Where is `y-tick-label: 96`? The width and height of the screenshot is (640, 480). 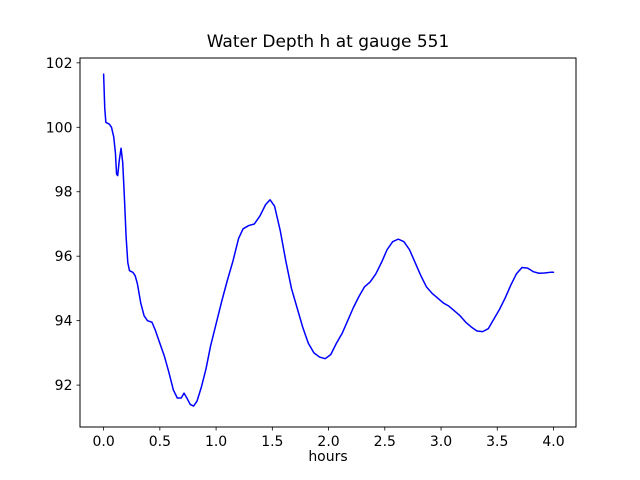 y-tick-label: 96 is located at coordinates (64, 257).